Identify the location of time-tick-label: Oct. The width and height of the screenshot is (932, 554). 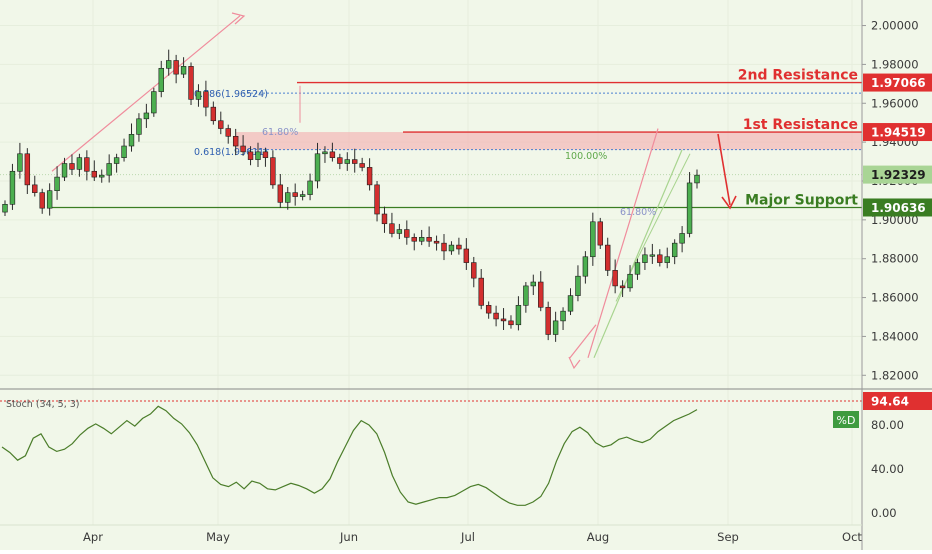
(852, 537).